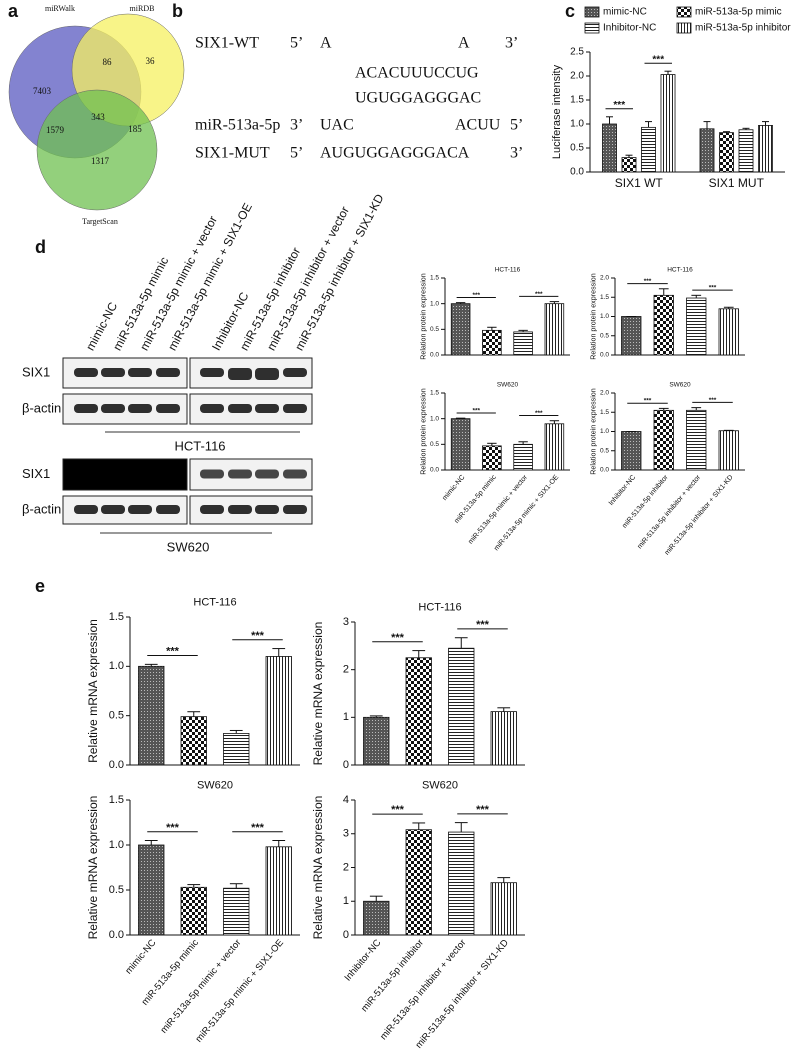 The image size is (800, 1055). What do you see at coordinates (629, 28) in the screenshot?
I see `legend-label: Inhibitor-NC` at bounding box center [629, 28].